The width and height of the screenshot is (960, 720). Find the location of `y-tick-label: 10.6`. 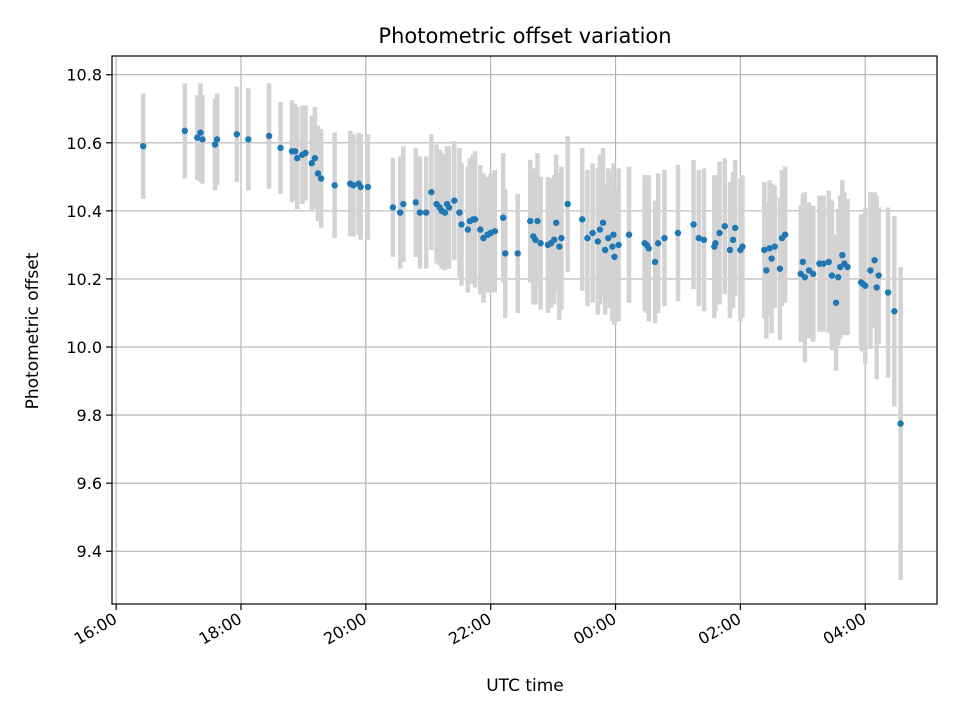

y-tick-label: 10.6 is located at coordinates (84, 143).